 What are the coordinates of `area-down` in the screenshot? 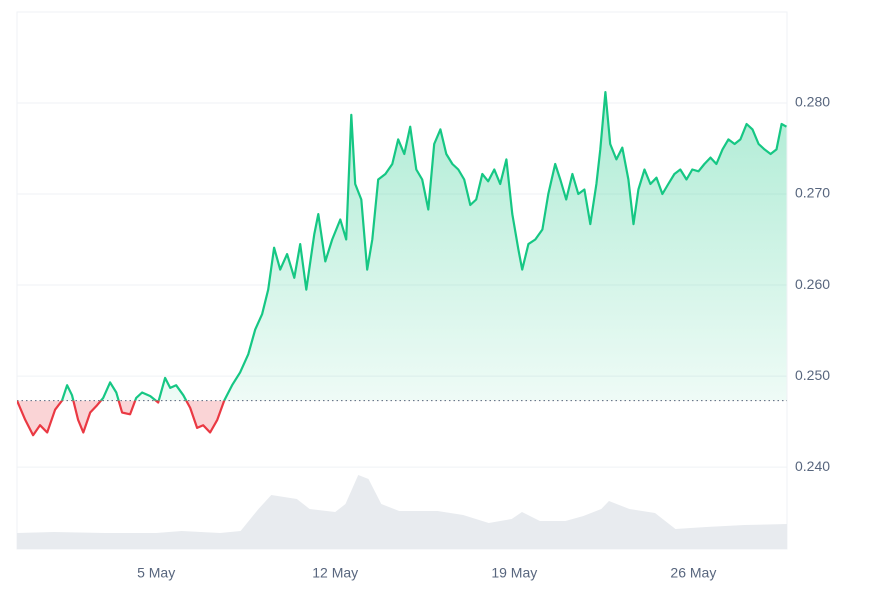 It's located at (121, 418).